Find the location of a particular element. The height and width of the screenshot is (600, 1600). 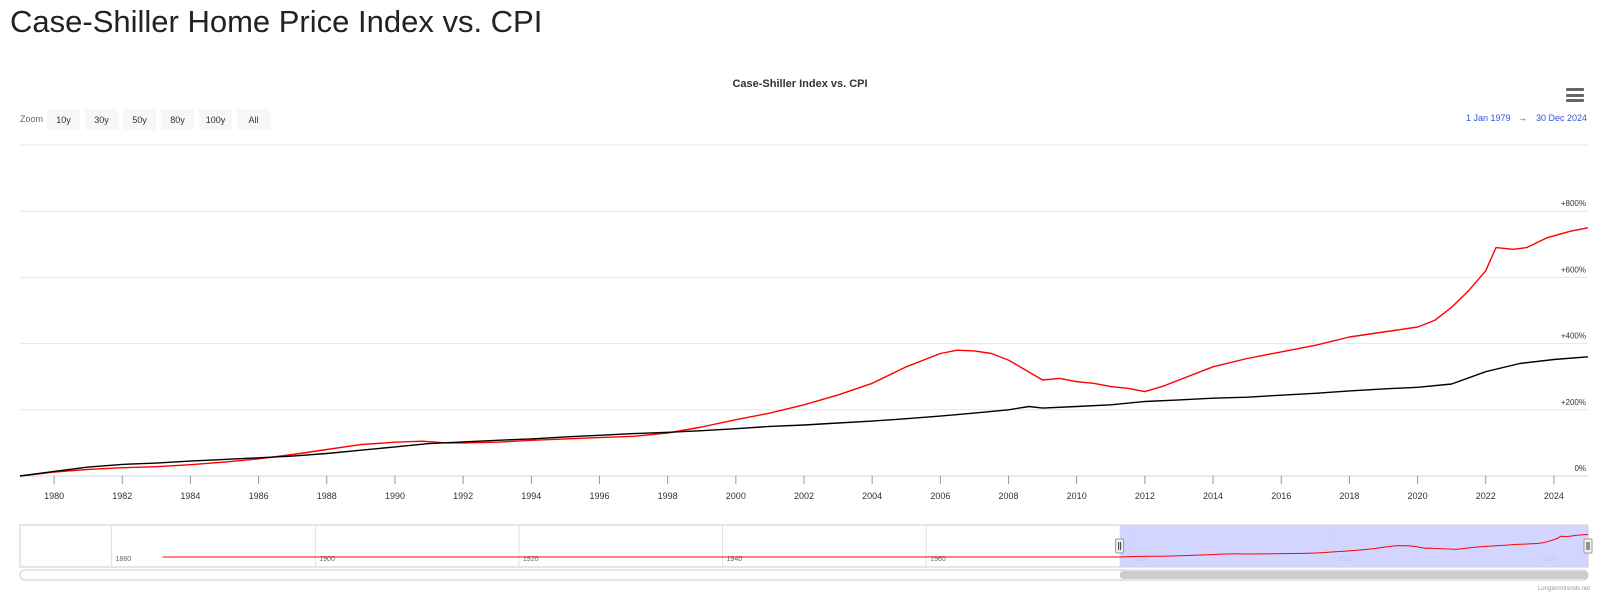

chart-title: Case-Shiller Index vs. CPI is located at coordinates (800, 84).